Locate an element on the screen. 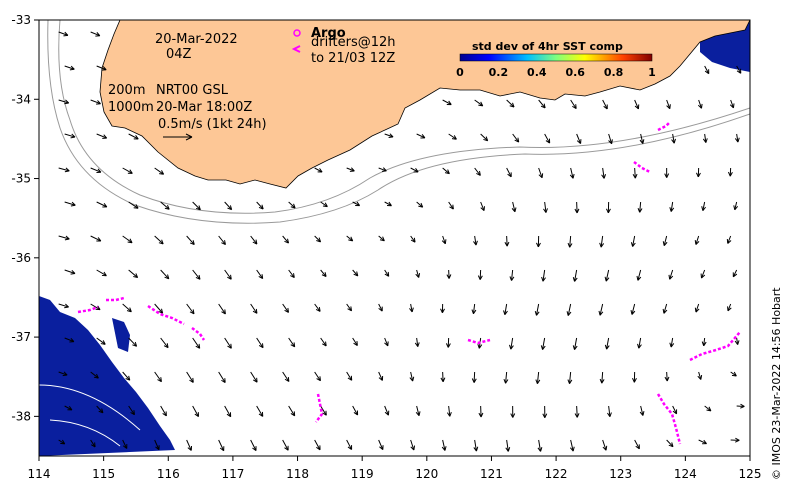 The image size is (791, 492). y-tick-label: -36 is located at coordinates (21, 258).